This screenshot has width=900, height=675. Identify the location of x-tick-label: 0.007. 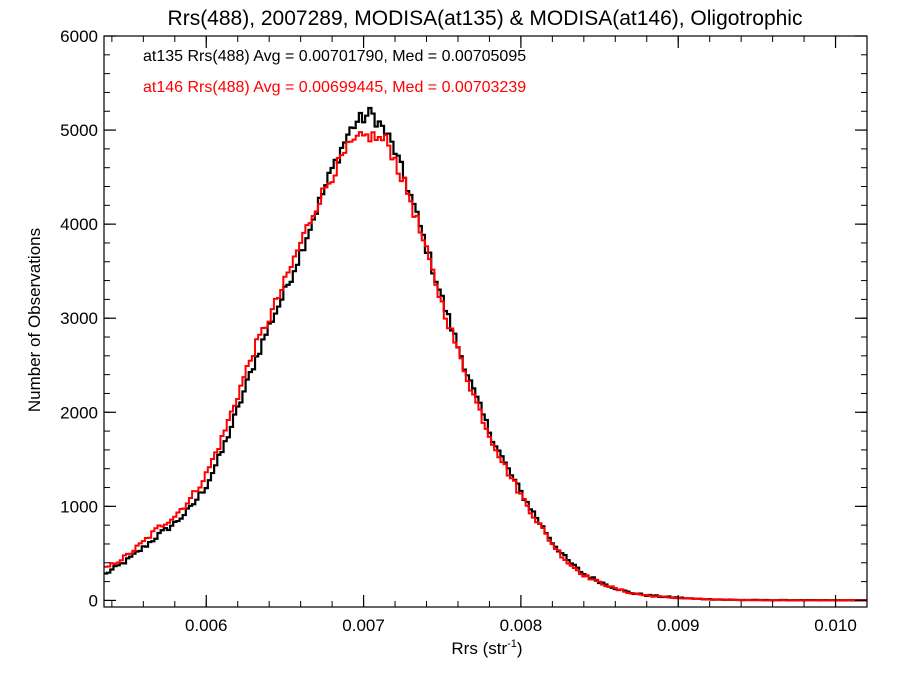
(363, 625).